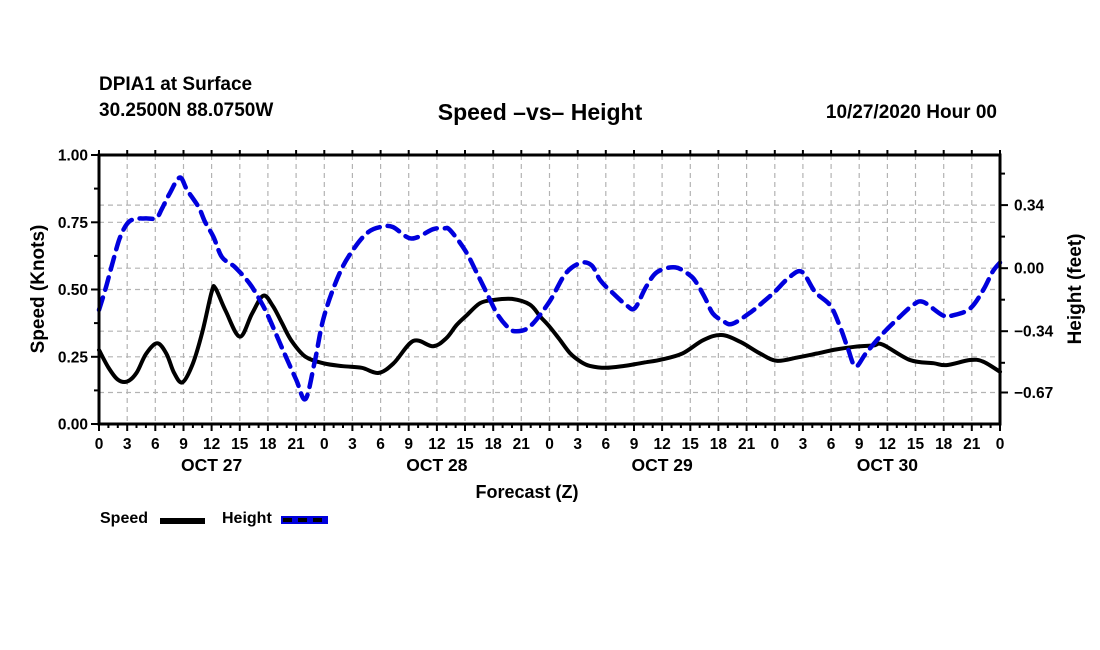  What do you see at coordinates (527, 492) in the screenshot?
I see `x-axis-title: Forecast (Z)` at bounding box center [527, 492].